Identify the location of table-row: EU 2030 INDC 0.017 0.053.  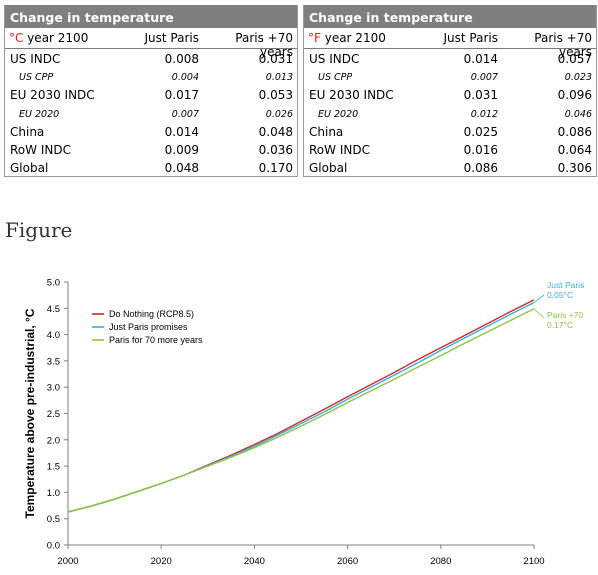
(151, 94).